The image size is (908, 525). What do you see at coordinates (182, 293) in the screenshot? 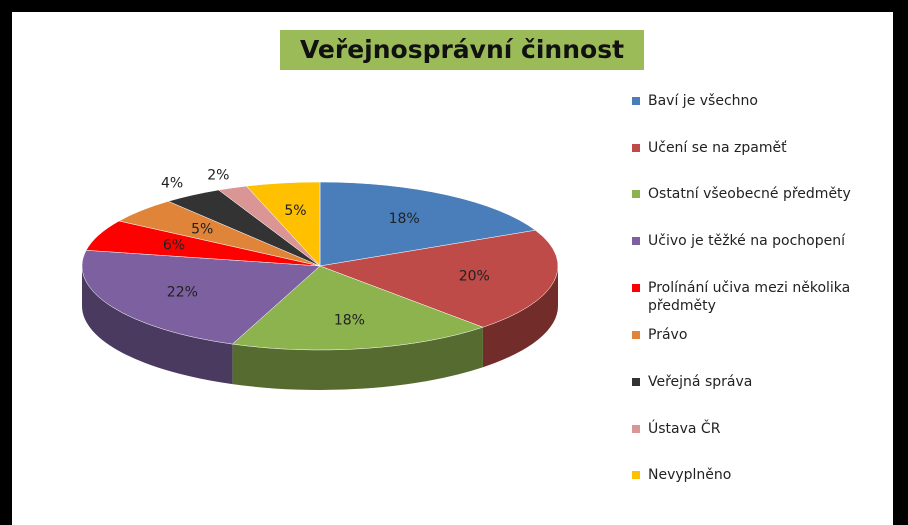
I see `data-label: 22%` at bounding box center [182, 293].